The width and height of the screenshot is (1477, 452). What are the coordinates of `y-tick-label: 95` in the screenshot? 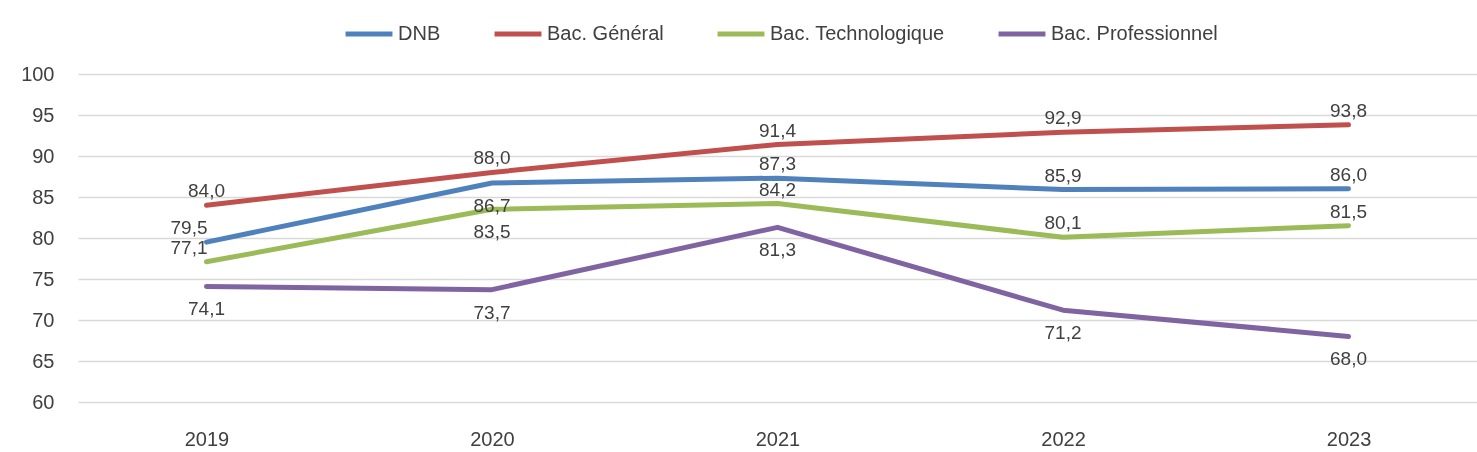 It's located at (43, 114).